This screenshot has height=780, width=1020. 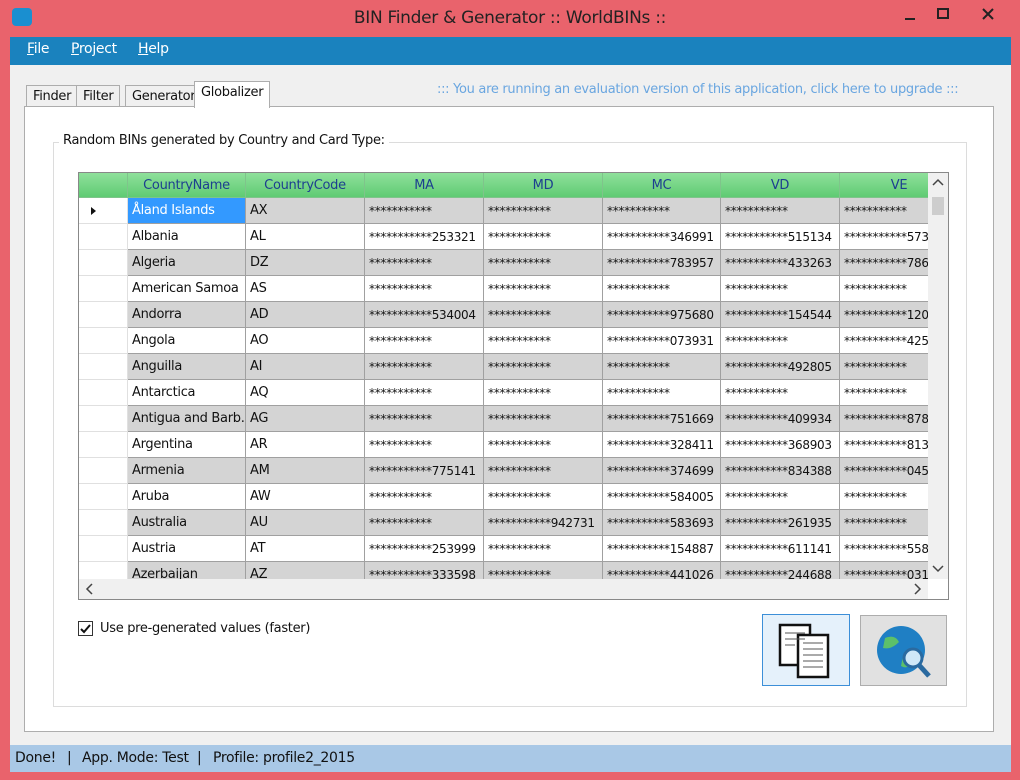 I want to click on grid-cell: ***********154887, so click(x=662, y=549).